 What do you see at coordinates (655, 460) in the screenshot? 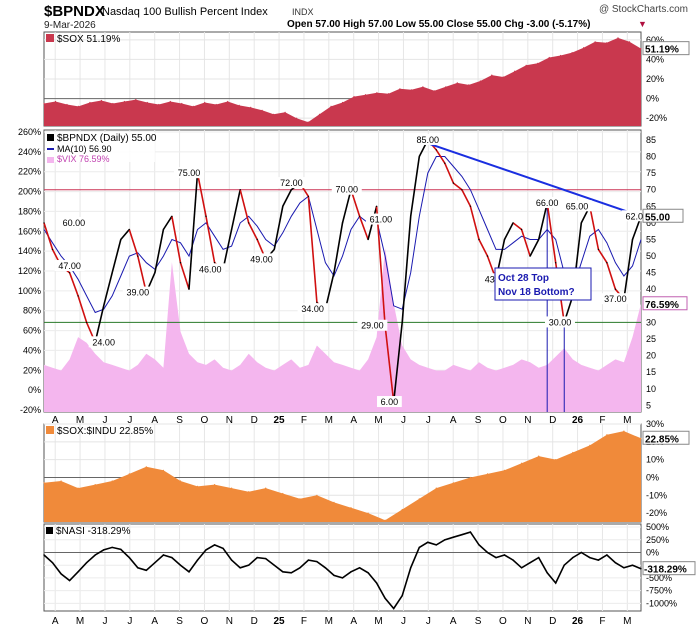
I see `sox-indu-y-tick: 10%` at bounding box center [655, 460].